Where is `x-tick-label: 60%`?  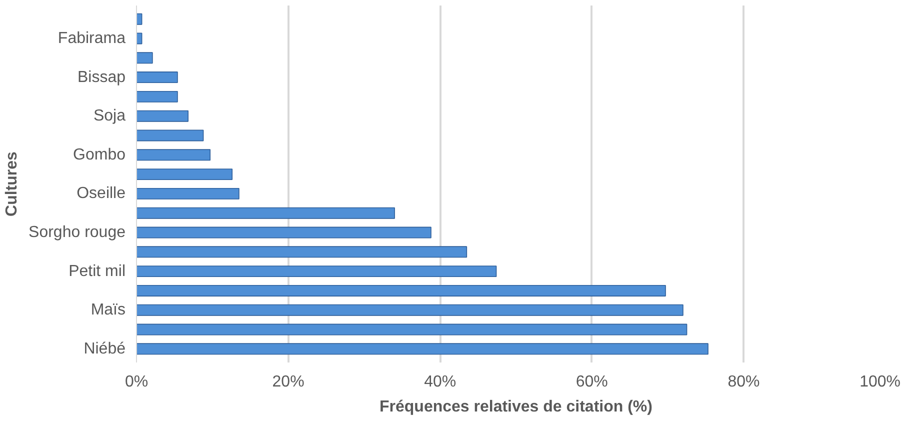
x-tick-label: 60% is located at coordinates (592, 382).